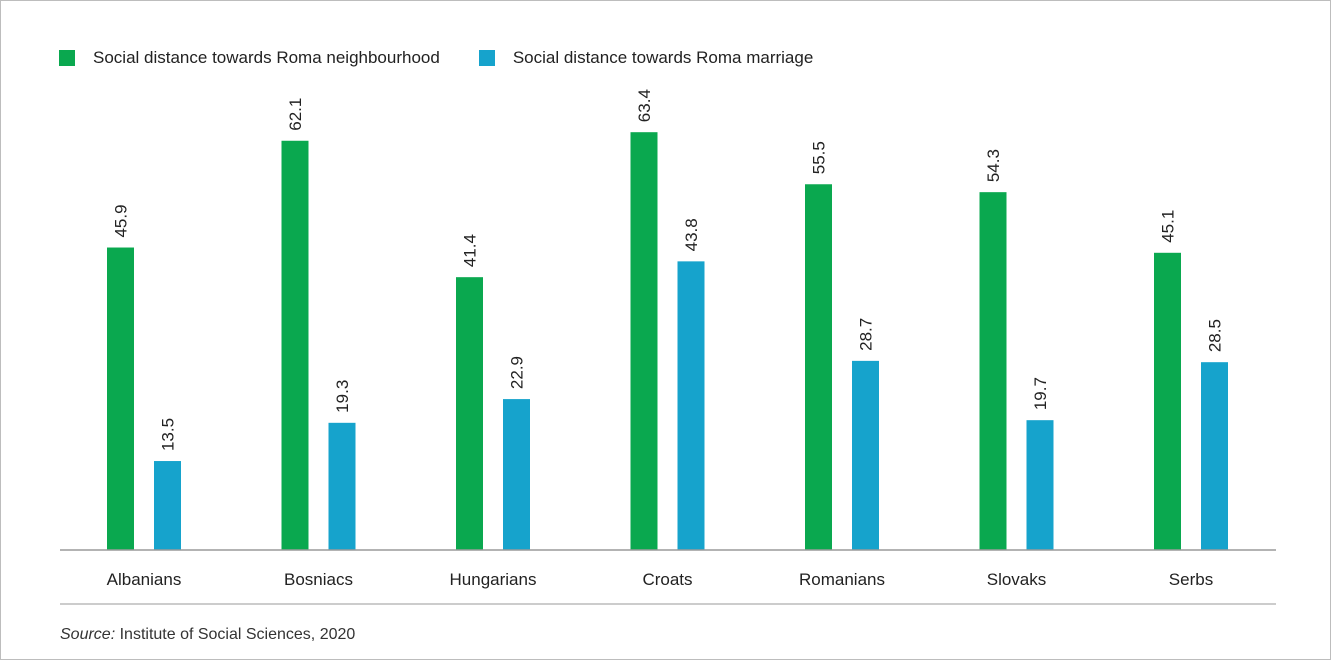 This screenshot has width=1333, height=662. Describe the element at coordinates (1215, 335) in the screenshot. I see `data-label-marriage-serbs: 28.5` at that location.